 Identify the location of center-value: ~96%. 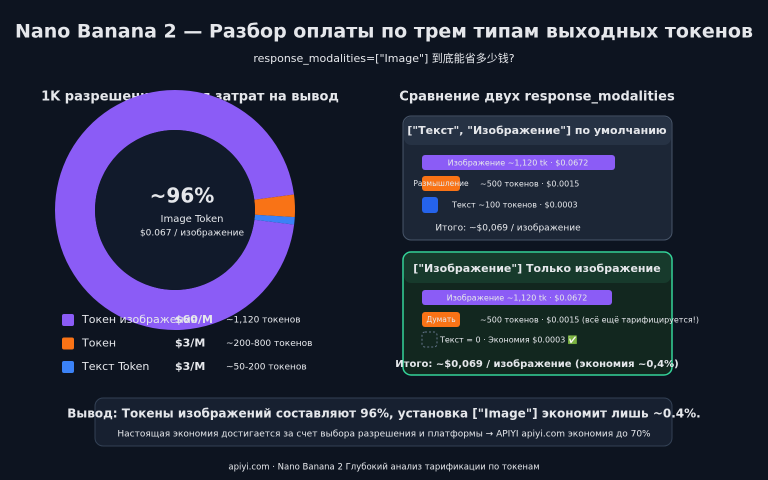
(182, 196).